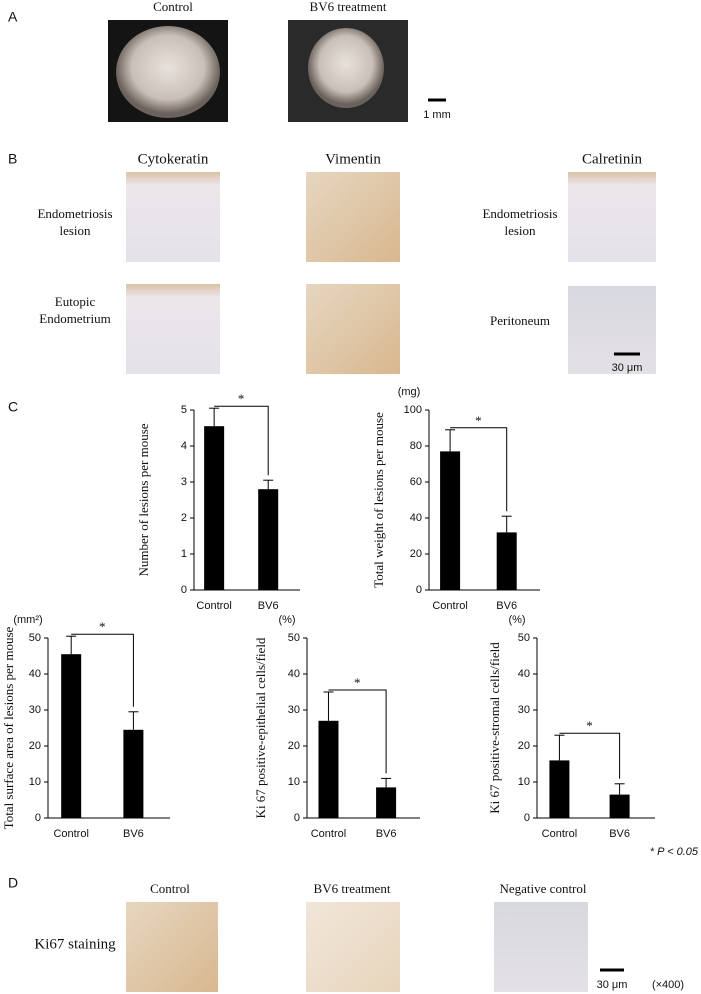 This screenshot has width=701, height=994. Describe the element at coordinates (27, 620) in the screenshot. I see `unit-label: (mm²)` at that location.